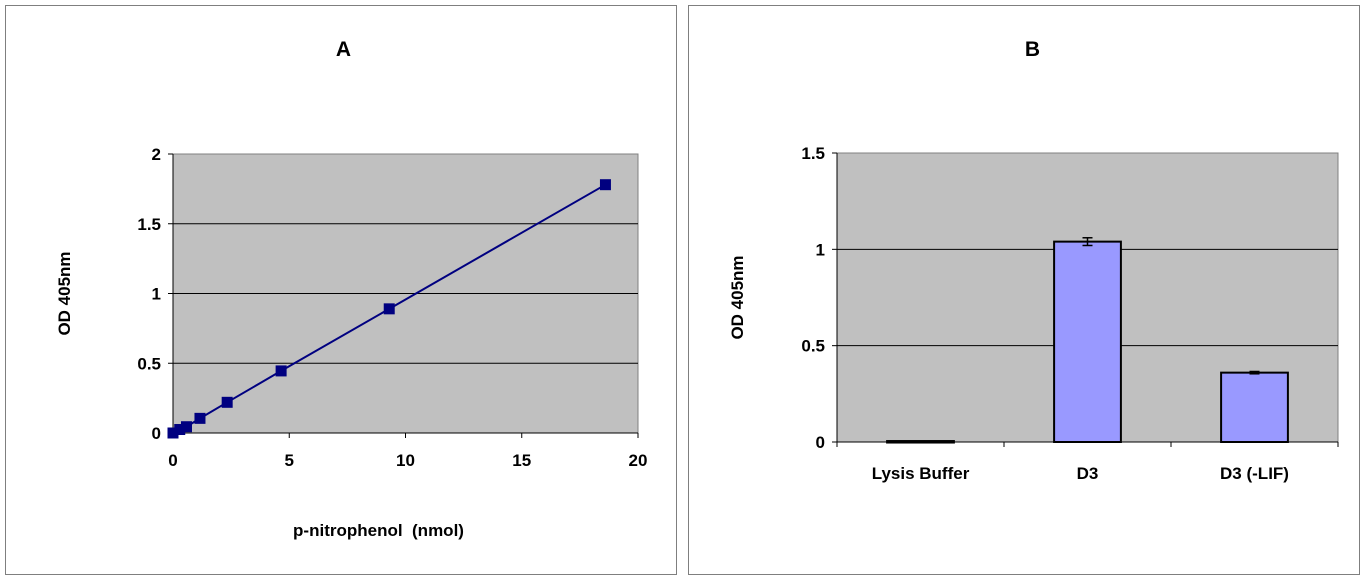 This screenshot has height=576, width=1365. Describe the element at coordinates (638, 460) in the screenshot. I see `x-tick-label: 20` at that location.